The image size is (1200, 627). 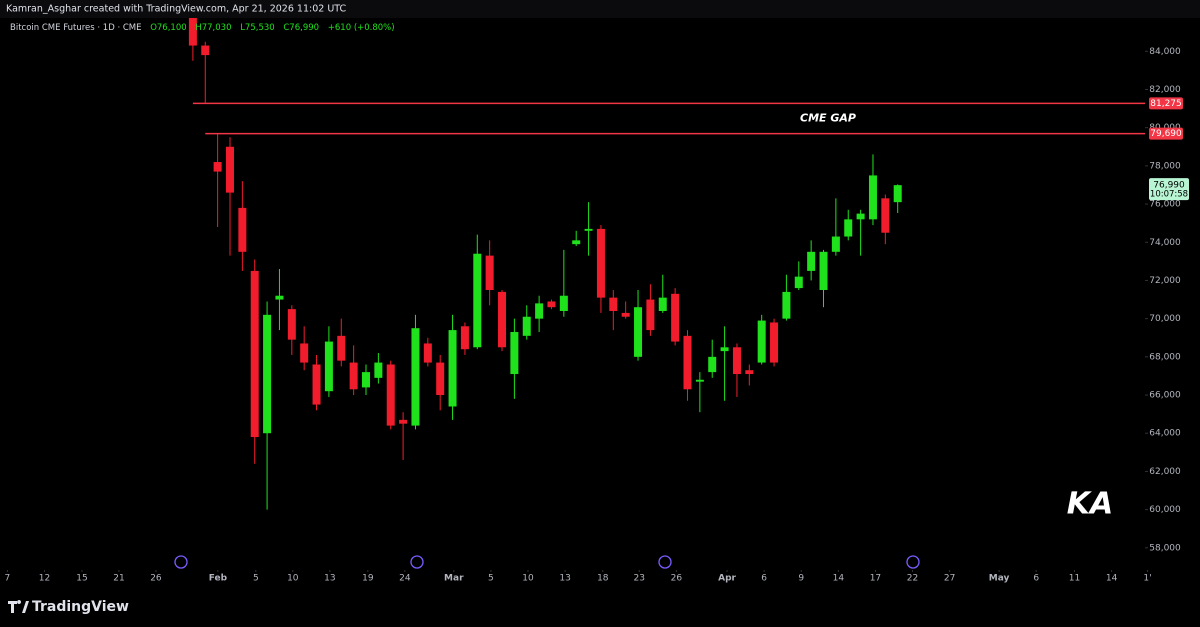 I want to click on brand: TradingView, so click(x=80, y=607).